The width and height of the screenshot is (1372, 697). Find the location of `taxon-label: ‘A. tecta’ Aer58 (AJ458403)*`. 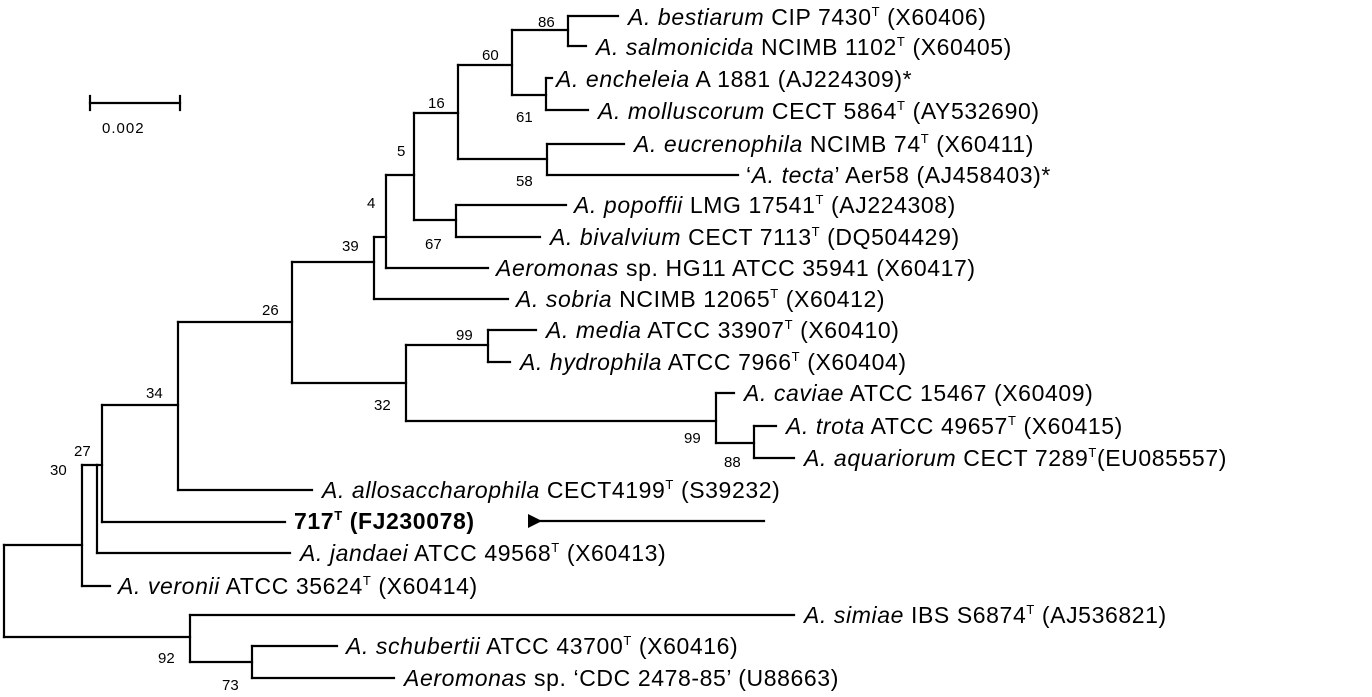

taxon-label: ‘A. tecta’ Aer58 (AJ458403)* is located at coordinates (898, 175).